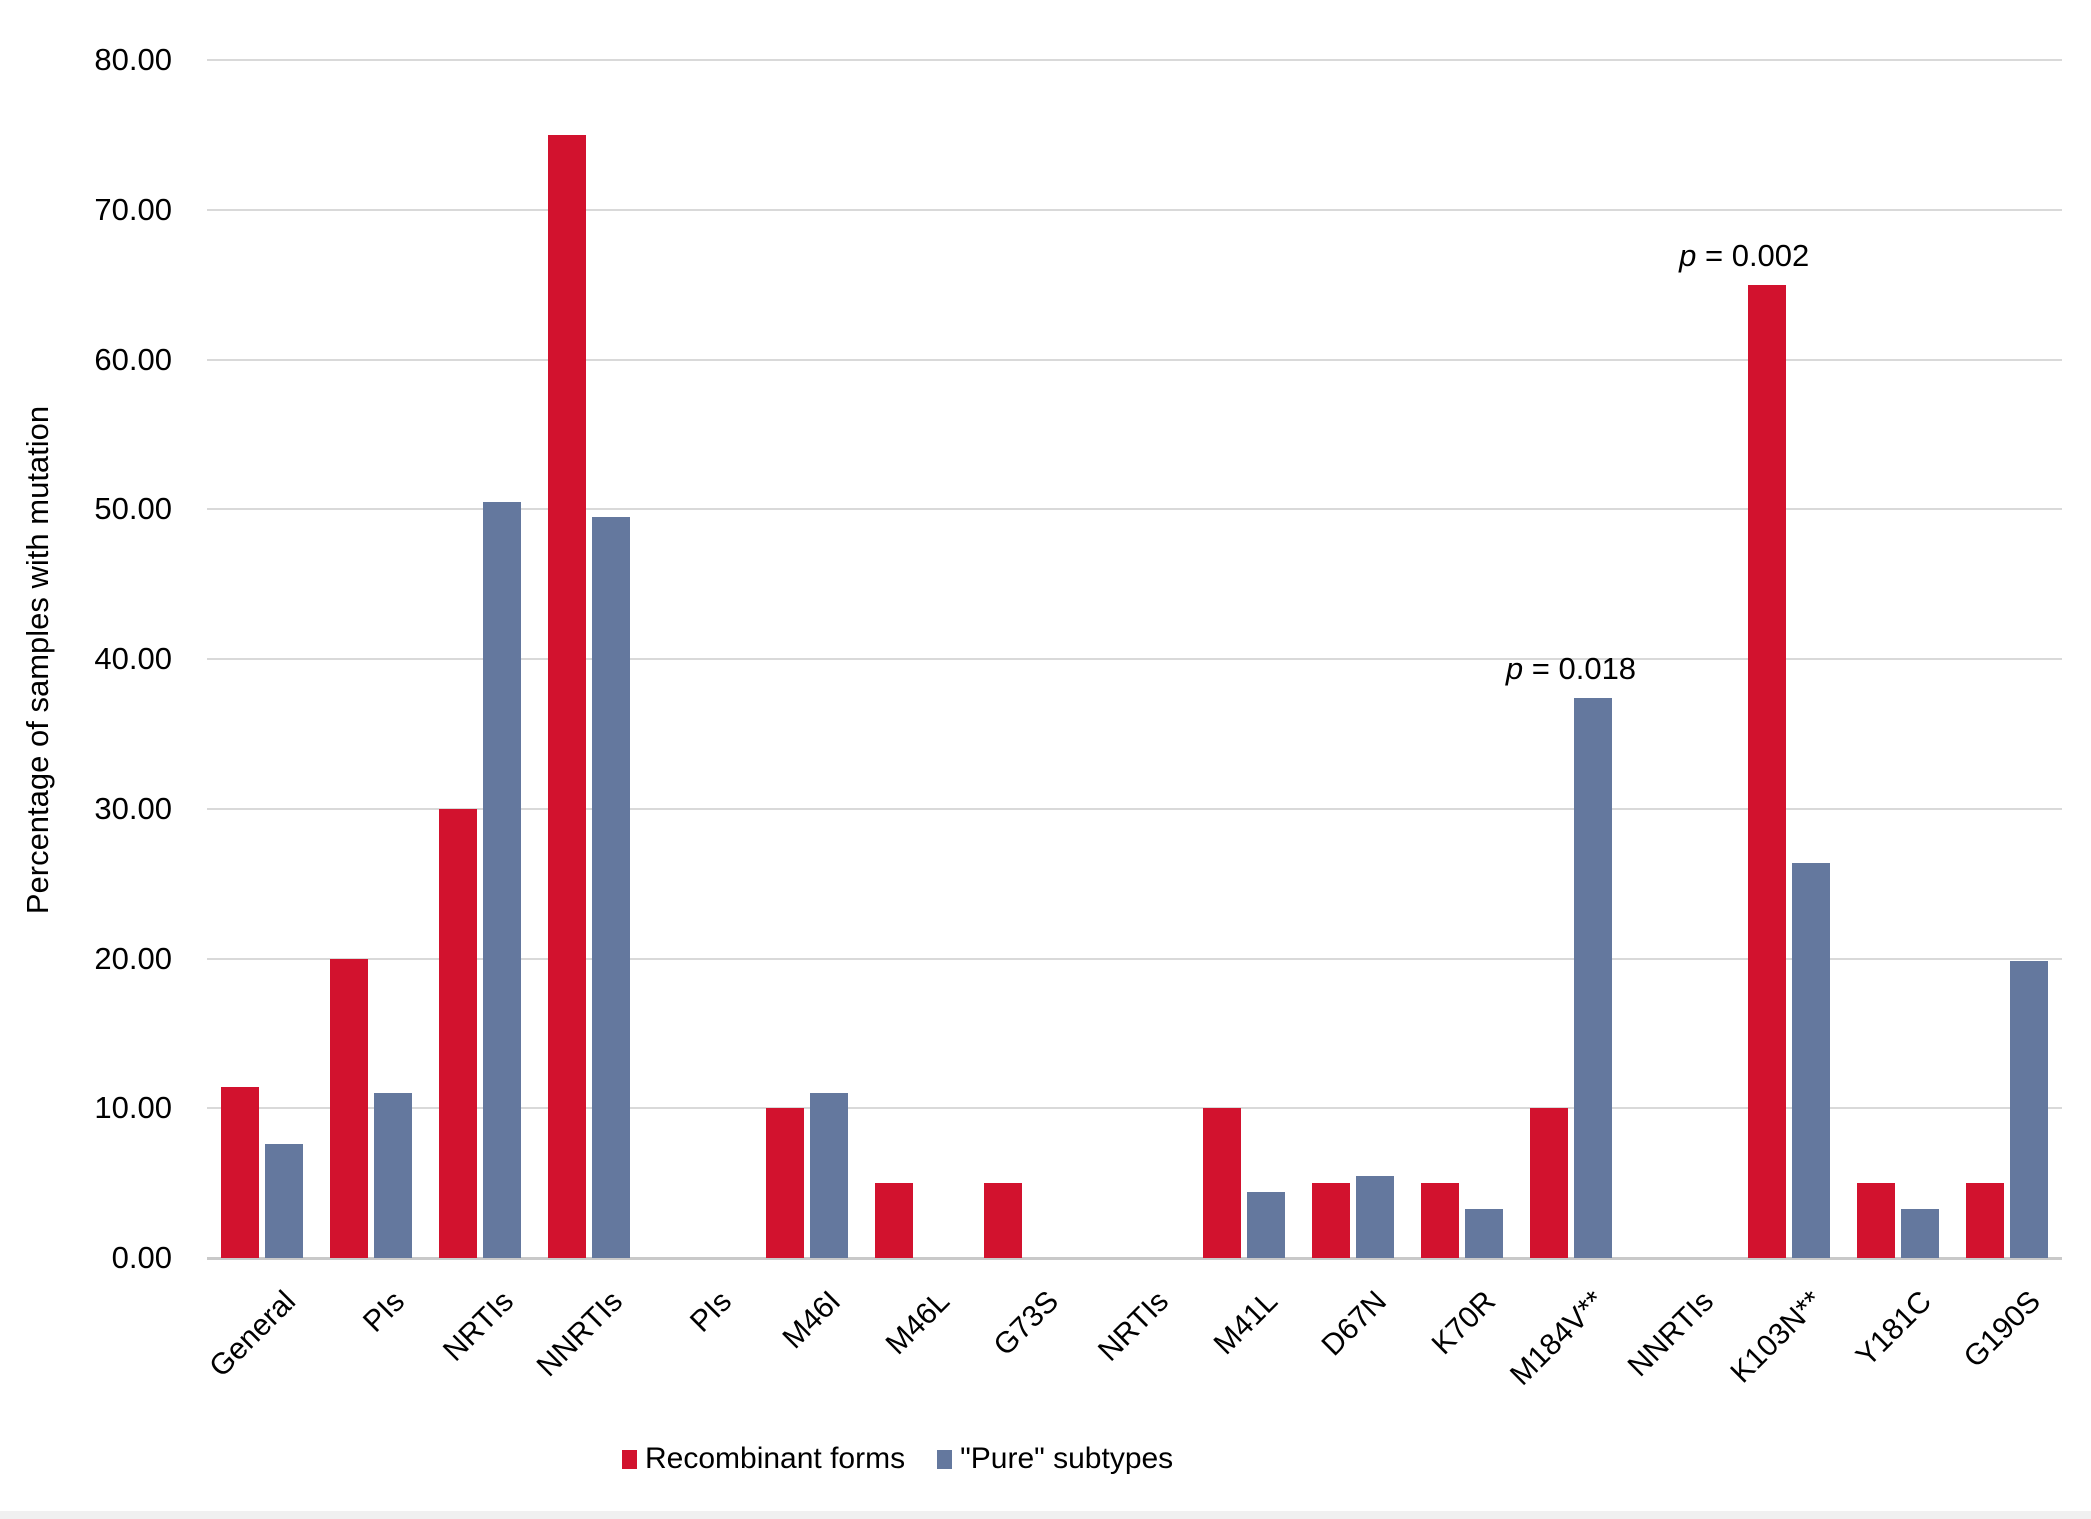 The width and height of the screenshot is (2091, 1519). Describe the element at coordinates (1876, 1220) in the screenshot. I see `bar-recombinant-Y181C` at that location.